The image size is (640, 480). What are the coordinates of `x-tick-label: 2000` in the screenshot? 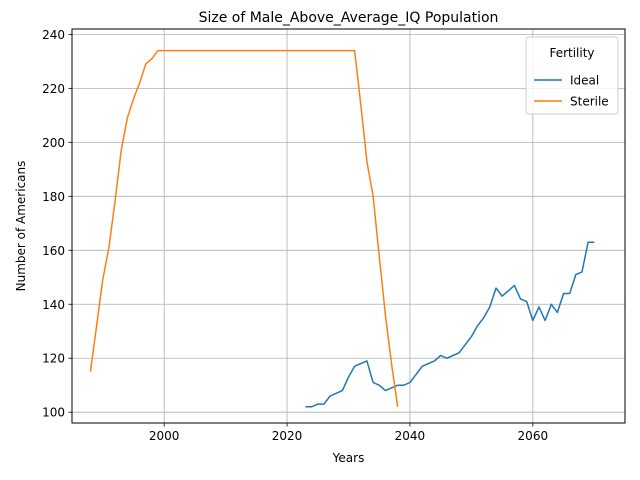 It's located at (164, 436).